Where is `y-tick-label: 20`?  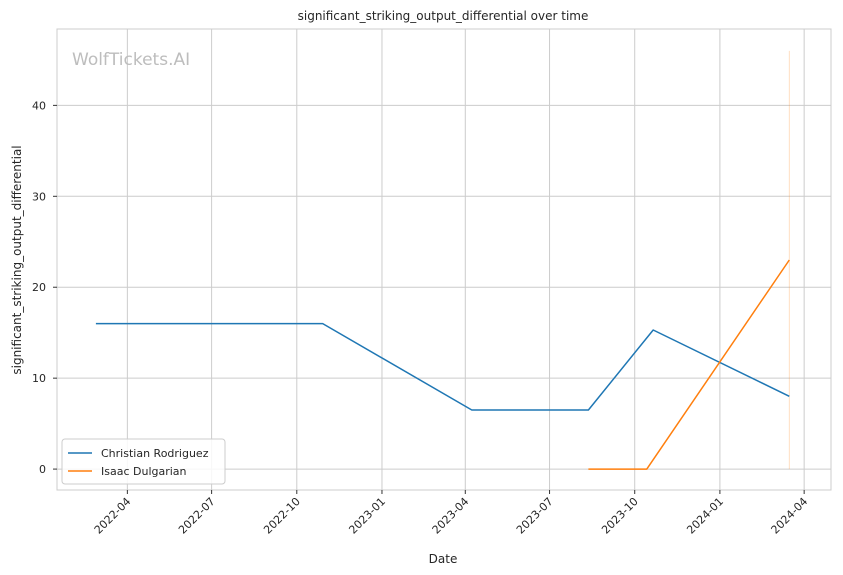 y-tick-label: 20 is located at coordinates (39, 287).